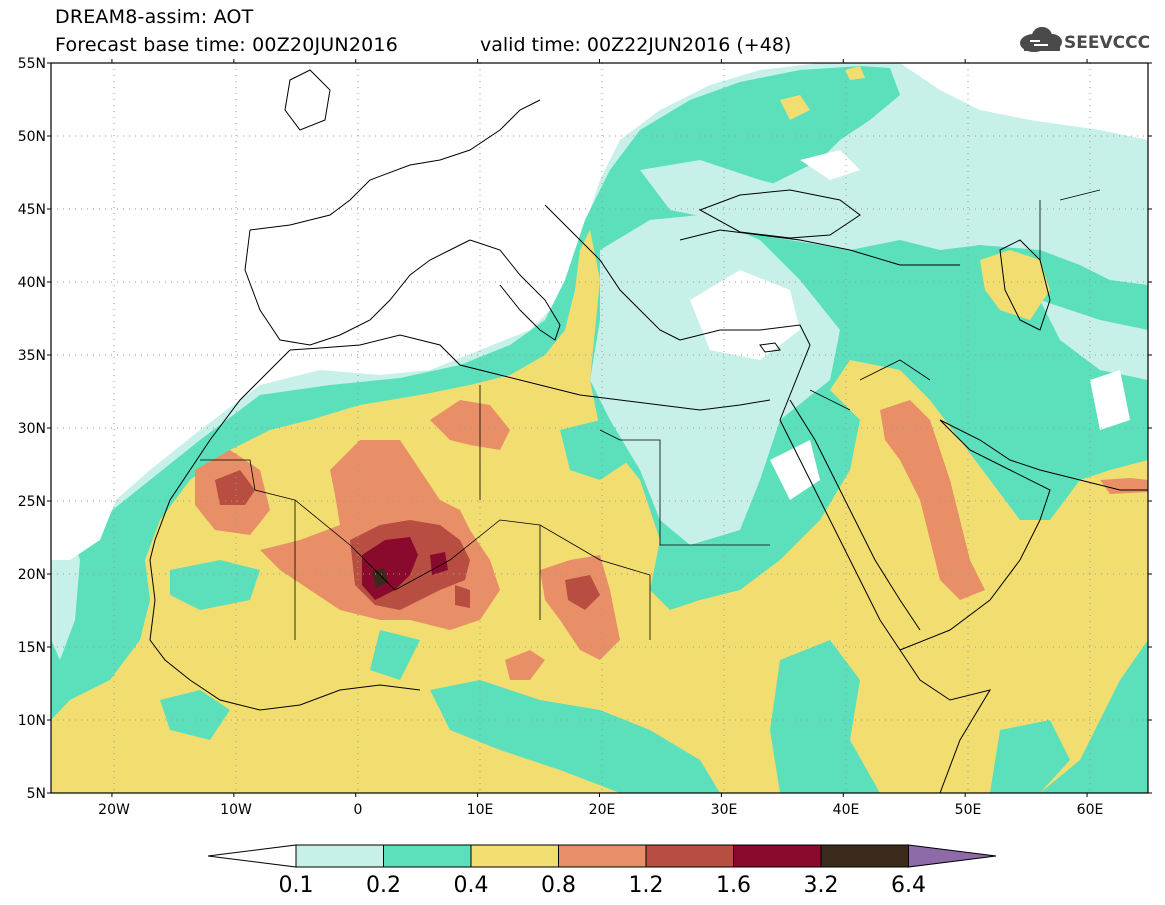  Describe the element at coordinates (821, 885) in the screenshot. I see `colorbar-label-3.2: 3.2` at that location.